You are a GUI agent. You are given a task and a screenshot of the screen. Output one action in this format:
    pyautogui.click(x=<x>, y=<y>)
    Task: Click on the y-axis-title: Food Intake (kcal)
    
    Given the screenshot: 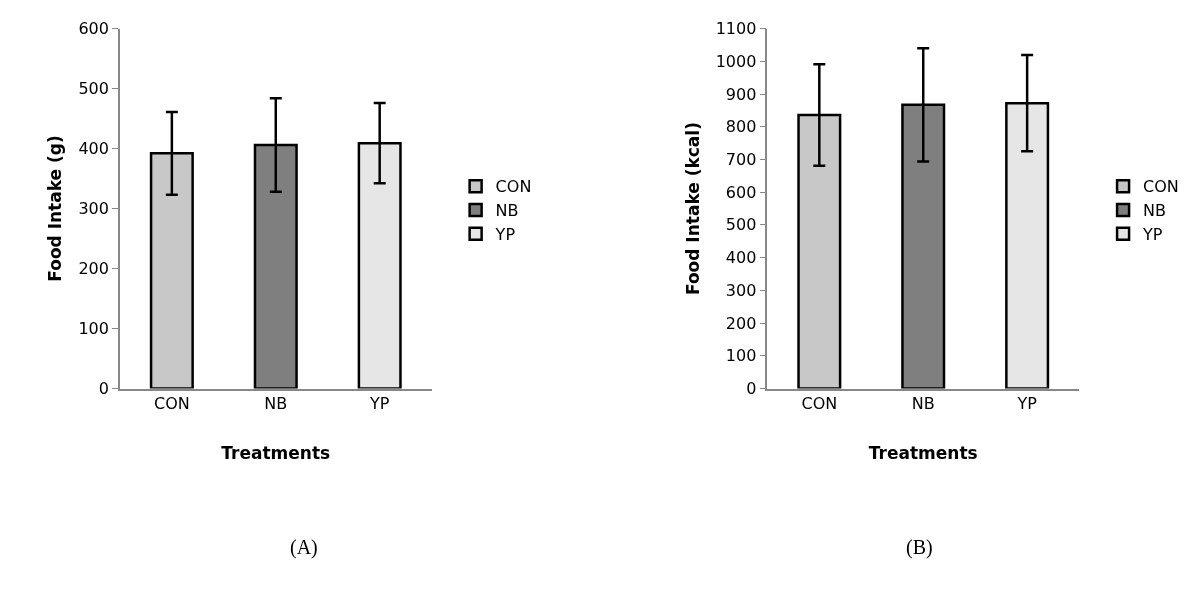 What is the action you would take?
    pyautogui.click(x=692, y=208)
    